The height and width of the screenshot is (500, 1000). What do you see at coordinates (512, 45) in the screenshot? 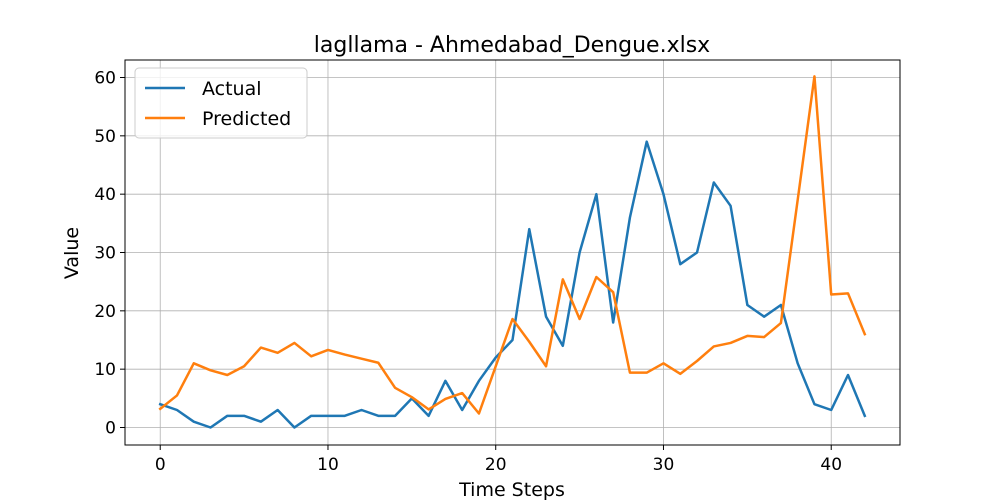
I see `chart-title: lagllama - Ahmedabad_Dengue.xlsx` at bounding box center [512, 45].